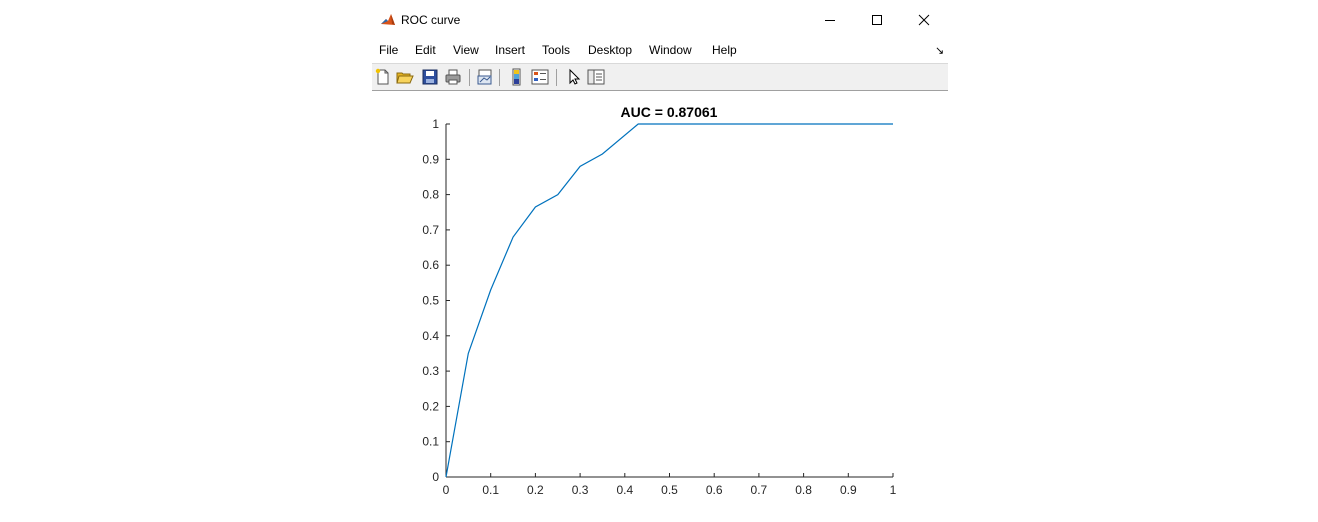 This screenshot has height=522, width=1318. I want to click on menu-file: File, so click(389, 50).